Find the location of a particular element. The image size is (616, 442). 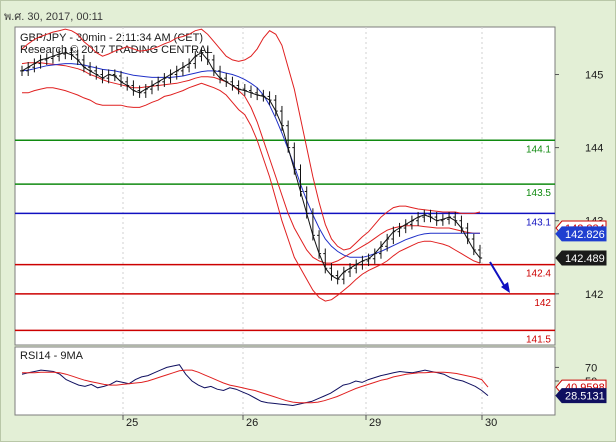

level-label: 143.1 is located at coordinates (538, 222).